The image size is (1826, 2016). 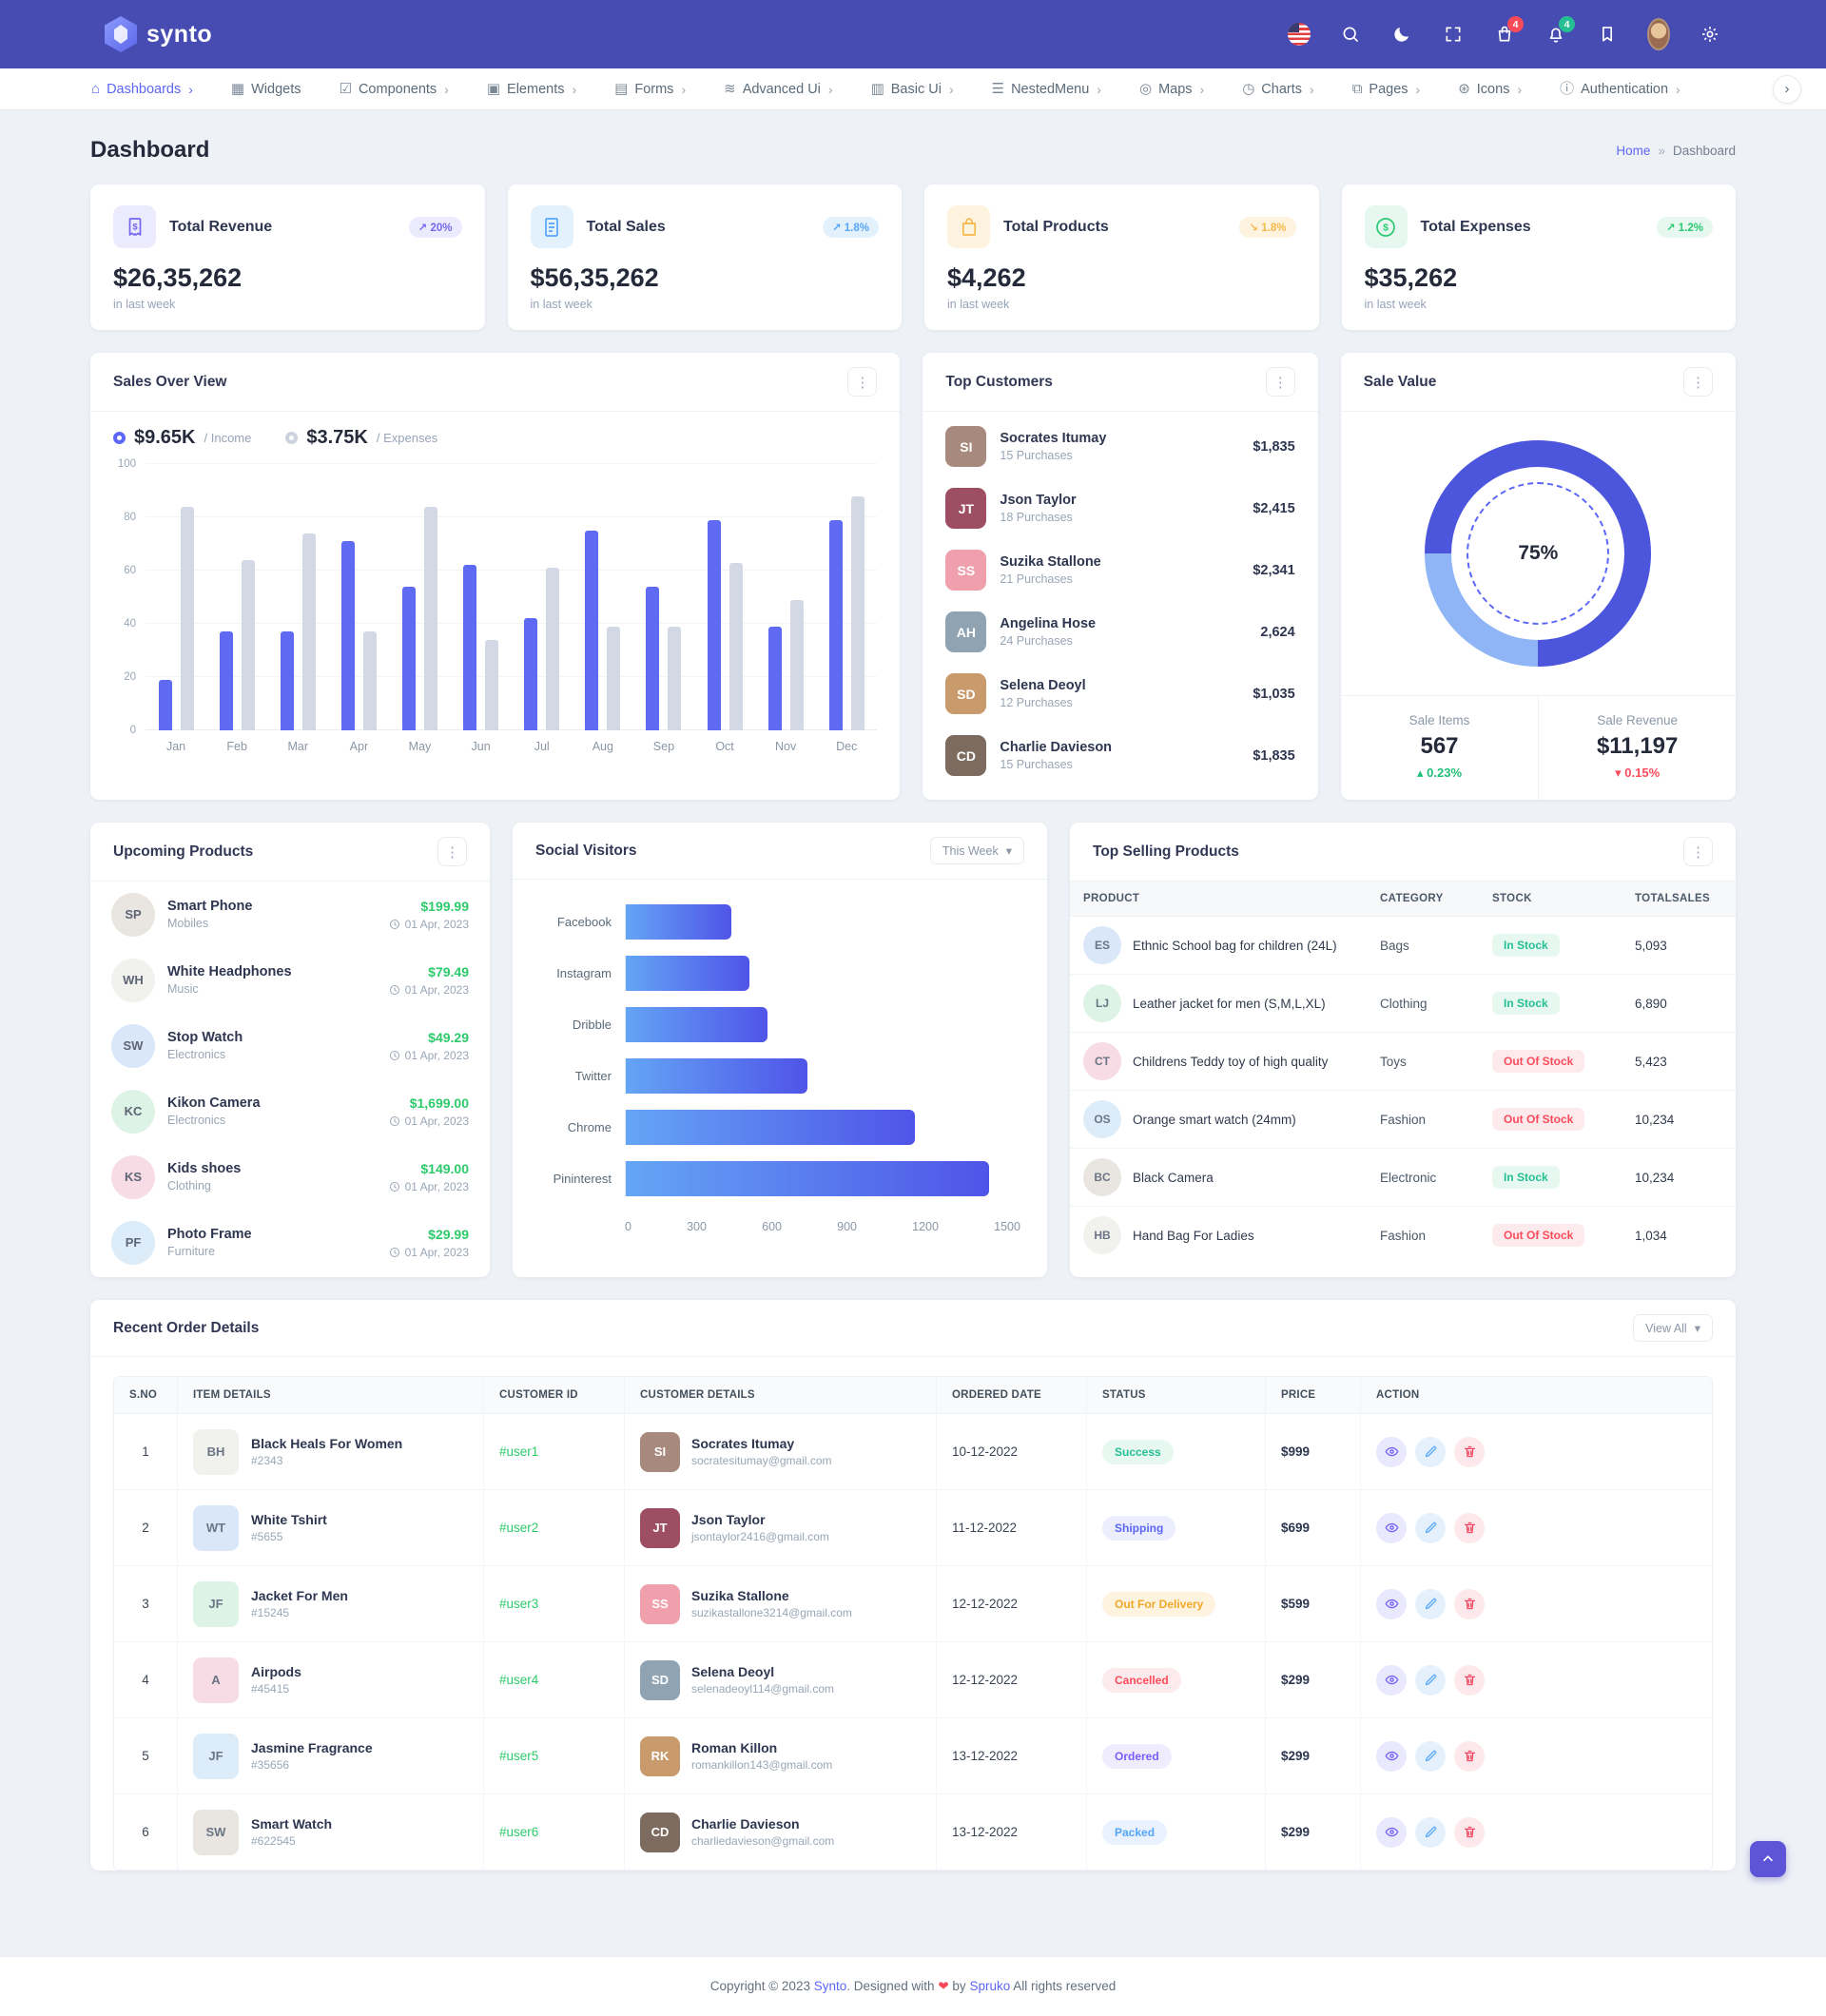 What do you see at coordinates (1386, 89) in the screenshot?
I see `menu-item-pages: ⧉Pages›` at bounding box center [1386, 89].